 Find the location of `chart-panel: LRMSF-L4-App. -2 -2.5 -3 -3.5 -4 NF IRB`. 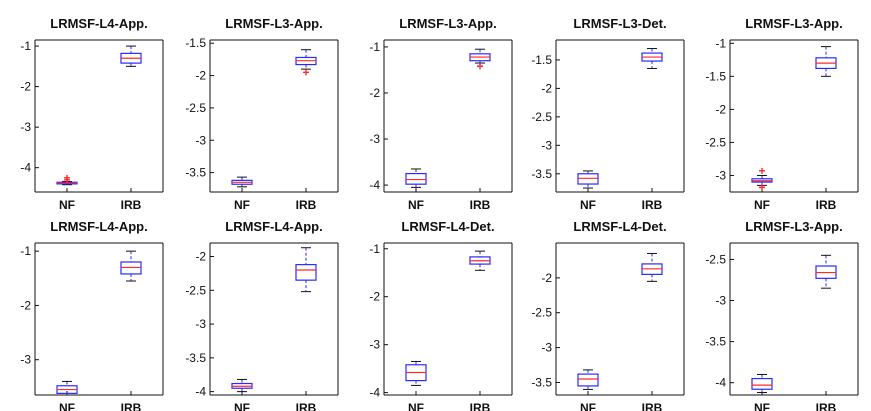

chart-panel: LRMSF-L4-App. -2 -2.5 -3 -3.5 -4 NF IRB is located at coordinates (262, 315).